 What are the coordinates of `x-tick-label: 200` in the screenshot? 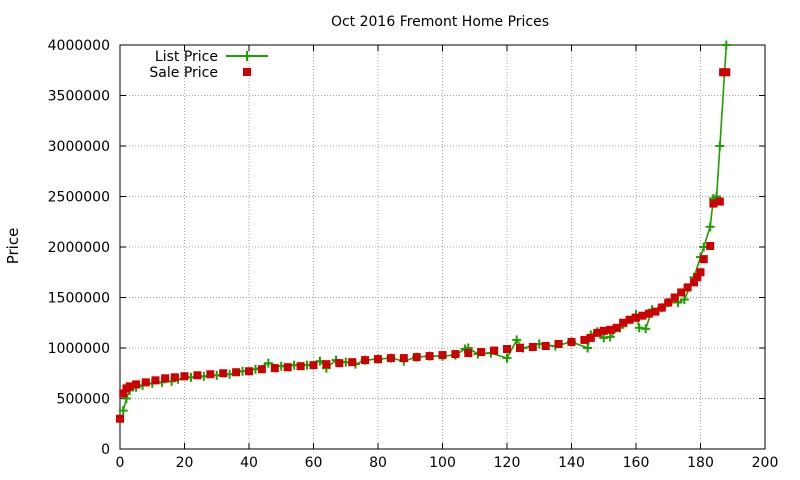 It's located at (765, 463).